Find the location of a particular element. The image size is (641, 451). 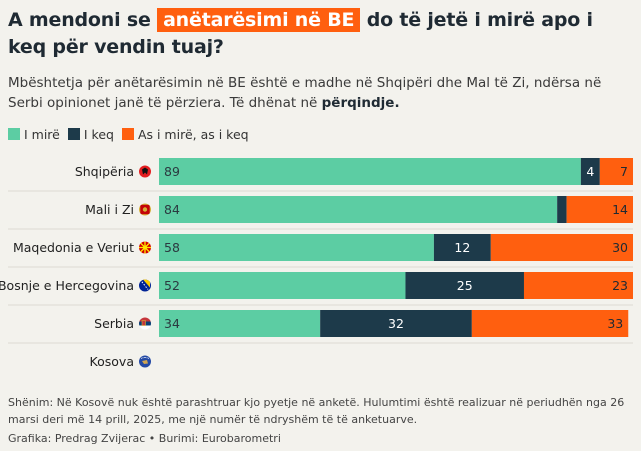

legend: I mirë I keq As i mirë, as i keq is located at coordinates (132, 134).